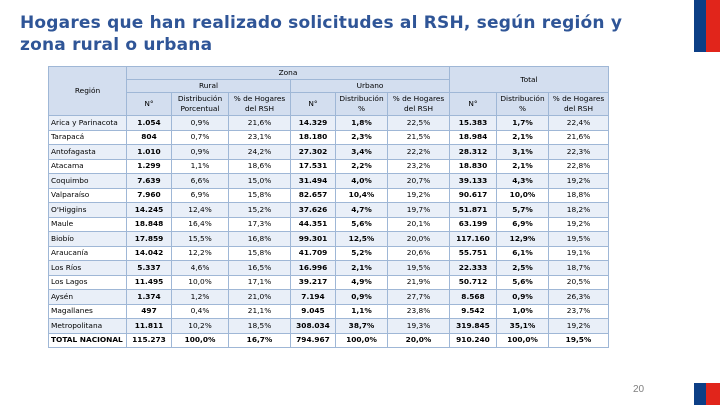 Image resolution: width=720 pixels, height=405 pixels. I want to click on total-urbano-dist-cell: 100,0%, so click(361, 340).